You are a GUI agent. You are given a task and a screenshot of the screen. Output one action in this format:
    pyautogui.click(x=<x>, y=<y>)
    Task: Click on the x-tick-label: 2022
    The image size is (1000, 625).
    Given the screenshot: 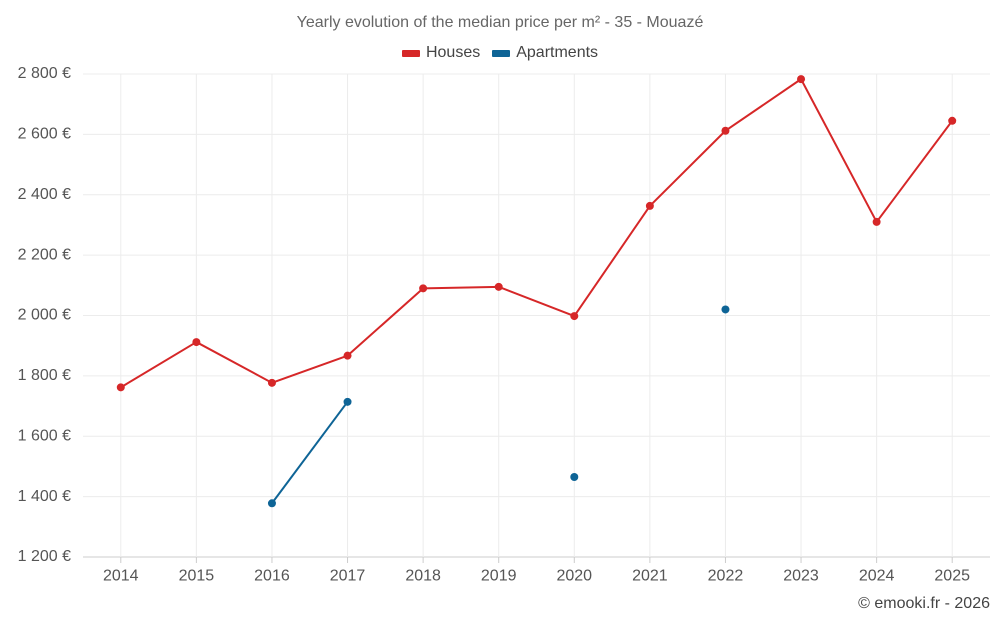 What is the action you would take?
    pyautogui.click(x=726, y=575)
    